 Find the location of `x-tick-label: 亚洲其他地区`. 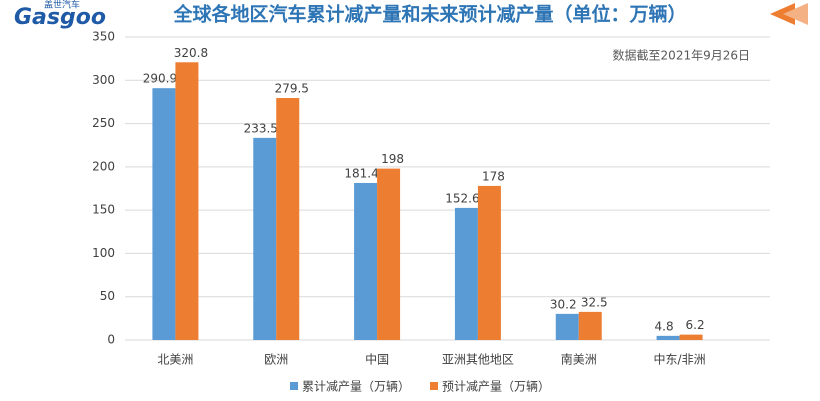

x-tick-label: 亚洲其他地区 is located at coordinates (478, 360).